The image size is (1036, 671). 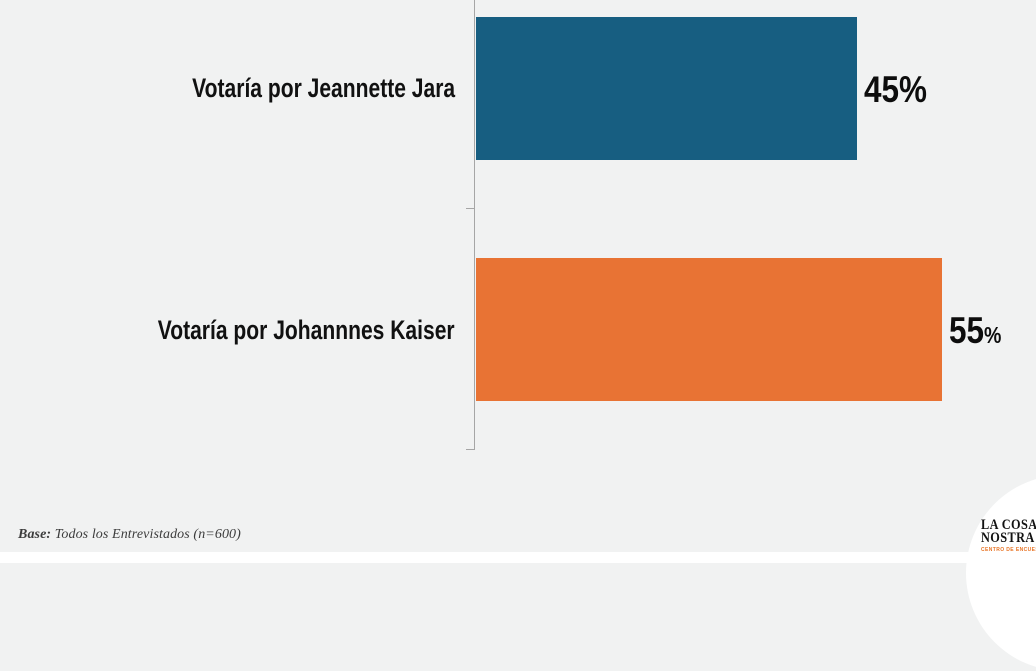 I want to click on category-label-jeannette-jara: Votaría por Jeannette Jara, so click(x=245, y=88).